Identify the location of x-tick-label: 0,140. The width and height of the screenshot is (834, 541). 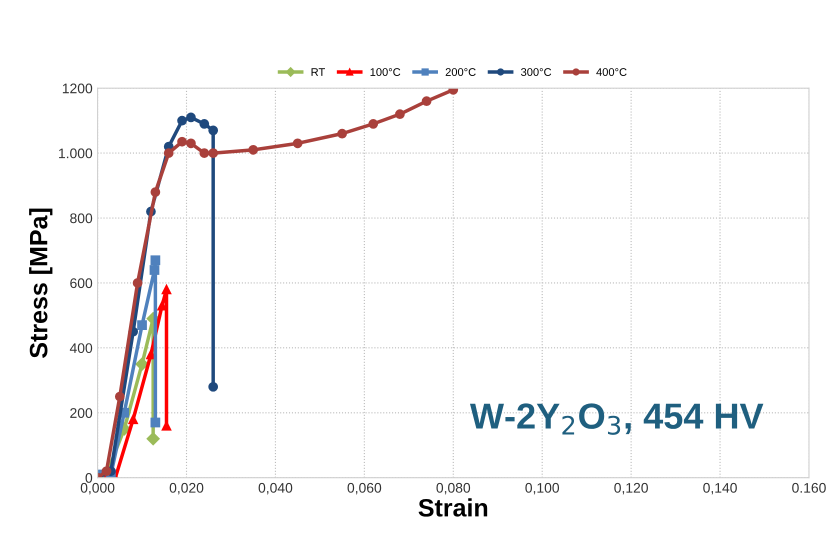
(720, 488).